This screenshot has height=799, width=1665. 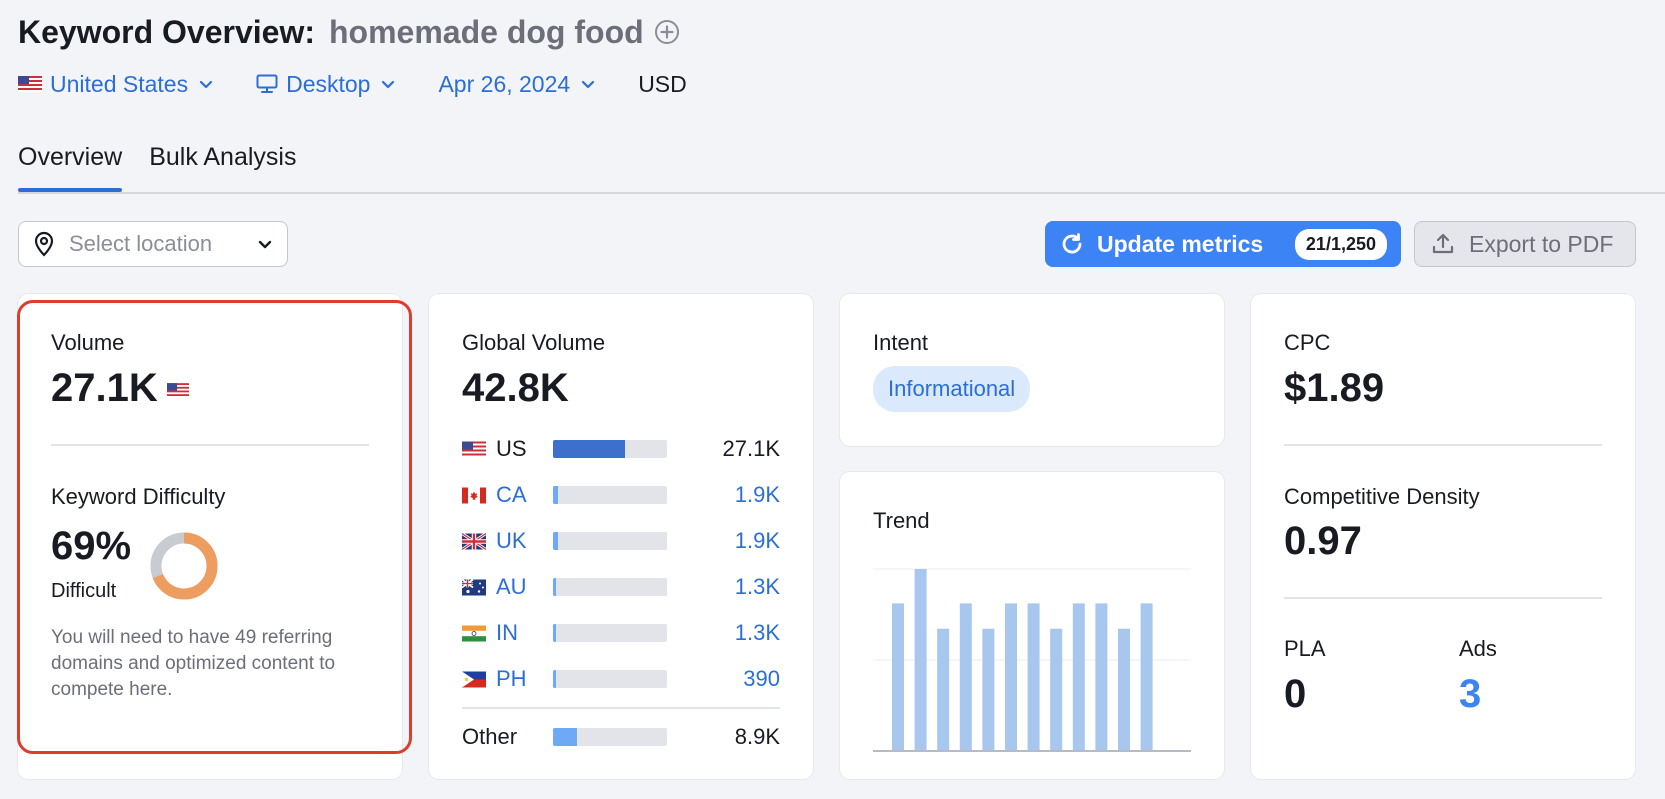 What do you see at coordinates (474, 541) in the screenshot?
I see `uk-flag-icon` at bounding box center [474, 541].